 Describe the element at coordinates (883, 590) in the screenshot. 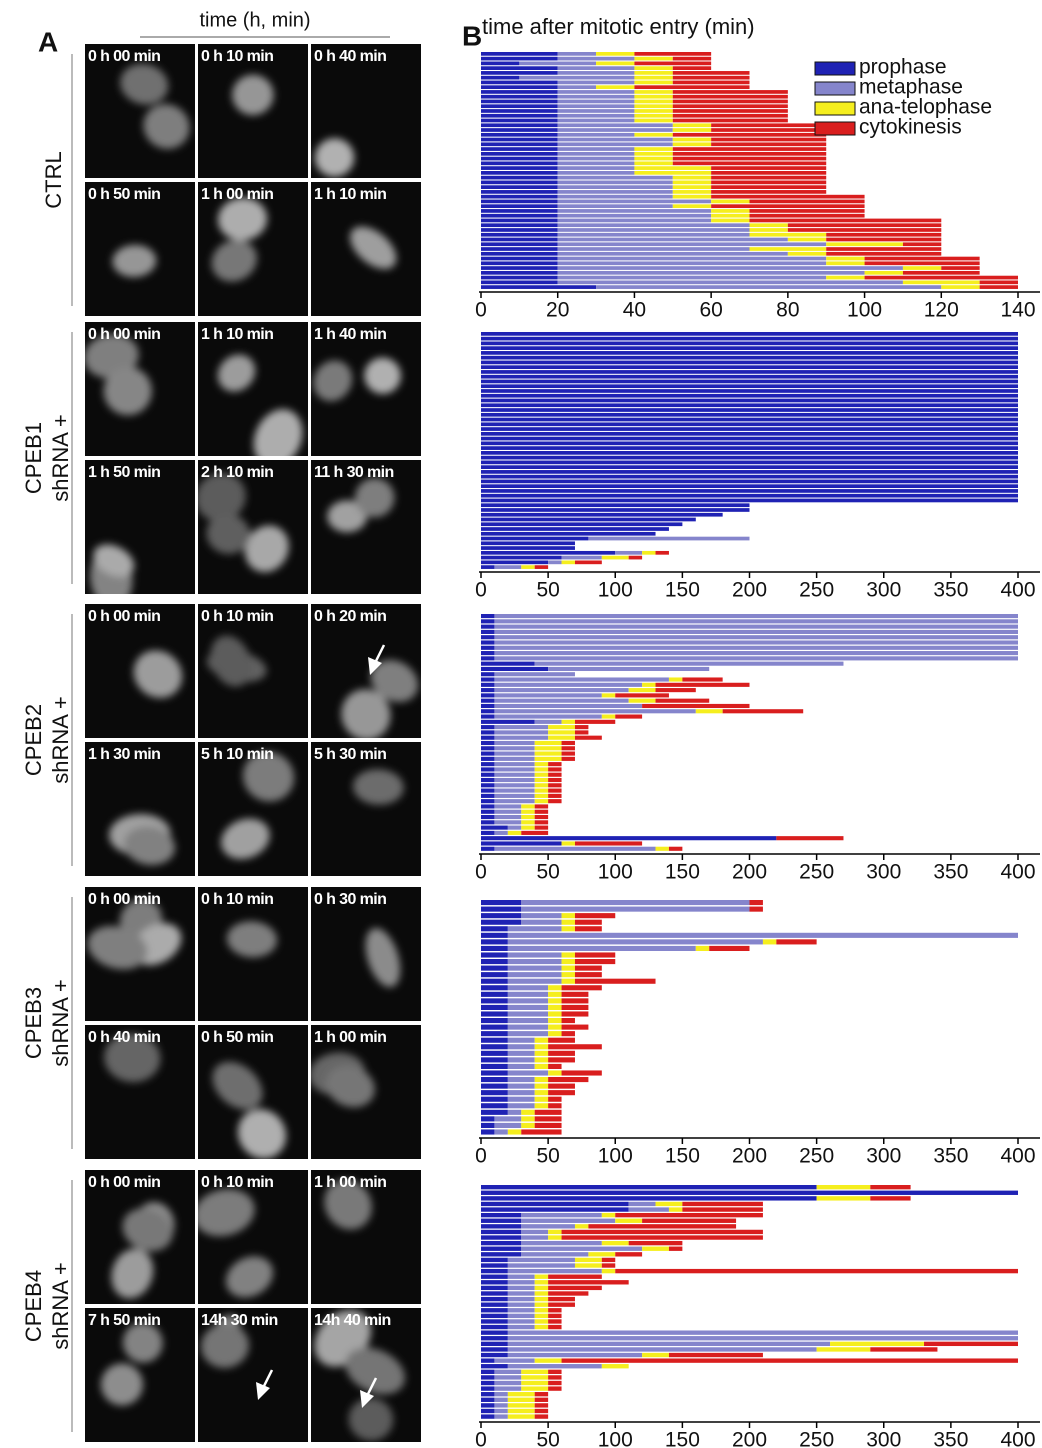

I see `x-tick-label: 300` at that location.